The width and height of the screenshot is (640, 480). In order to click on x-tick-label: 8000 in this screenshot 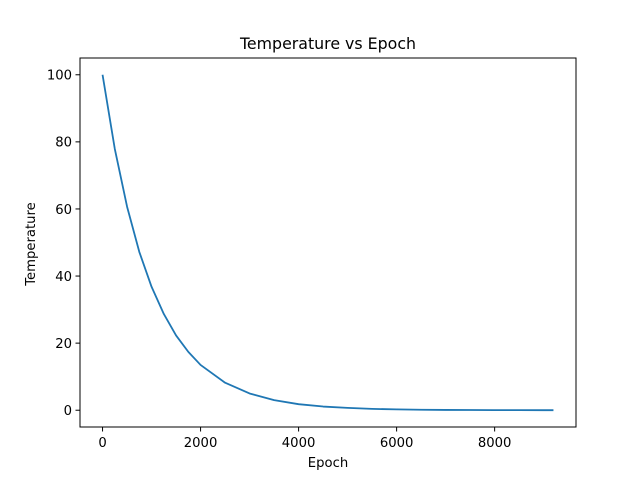, I will do `click(495, 443)`.